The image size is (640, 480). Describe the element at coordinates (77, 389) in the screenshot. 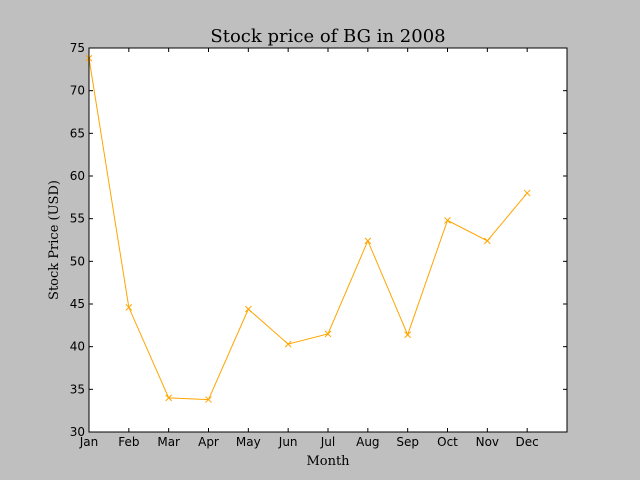

I see `y-tick-label: 35` at that location.